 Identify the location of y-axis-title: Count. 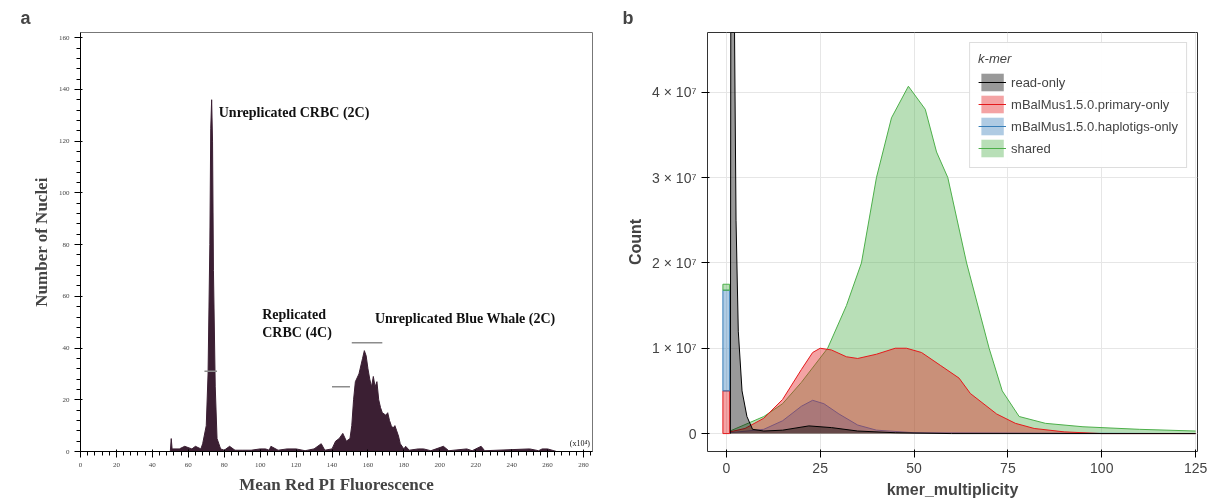
(636, 242).